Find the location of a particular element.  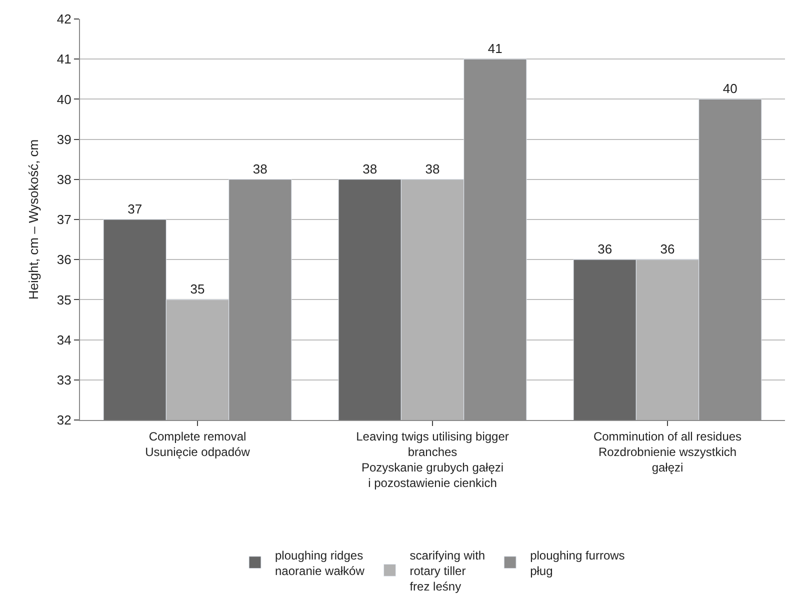

y-tick-label: 36 is located at coordinates (64, 260).